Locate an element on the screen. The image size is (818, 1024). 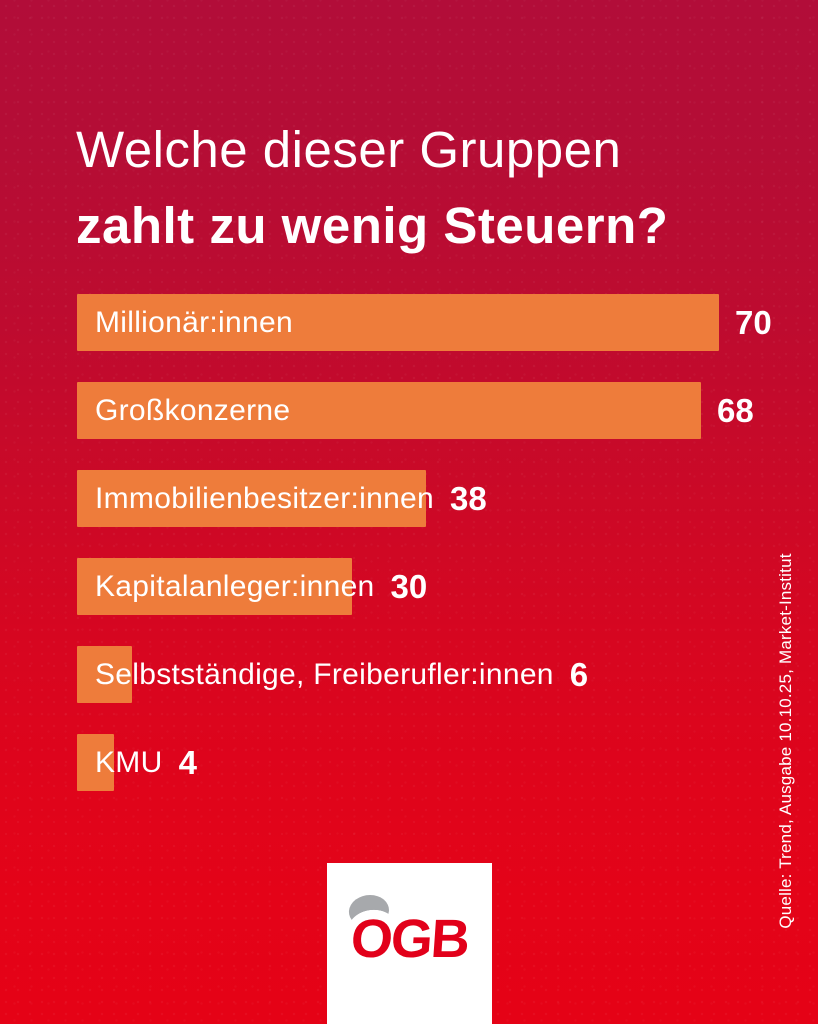
bar-label: Großkonzerne is located at coordinates (193, 410).